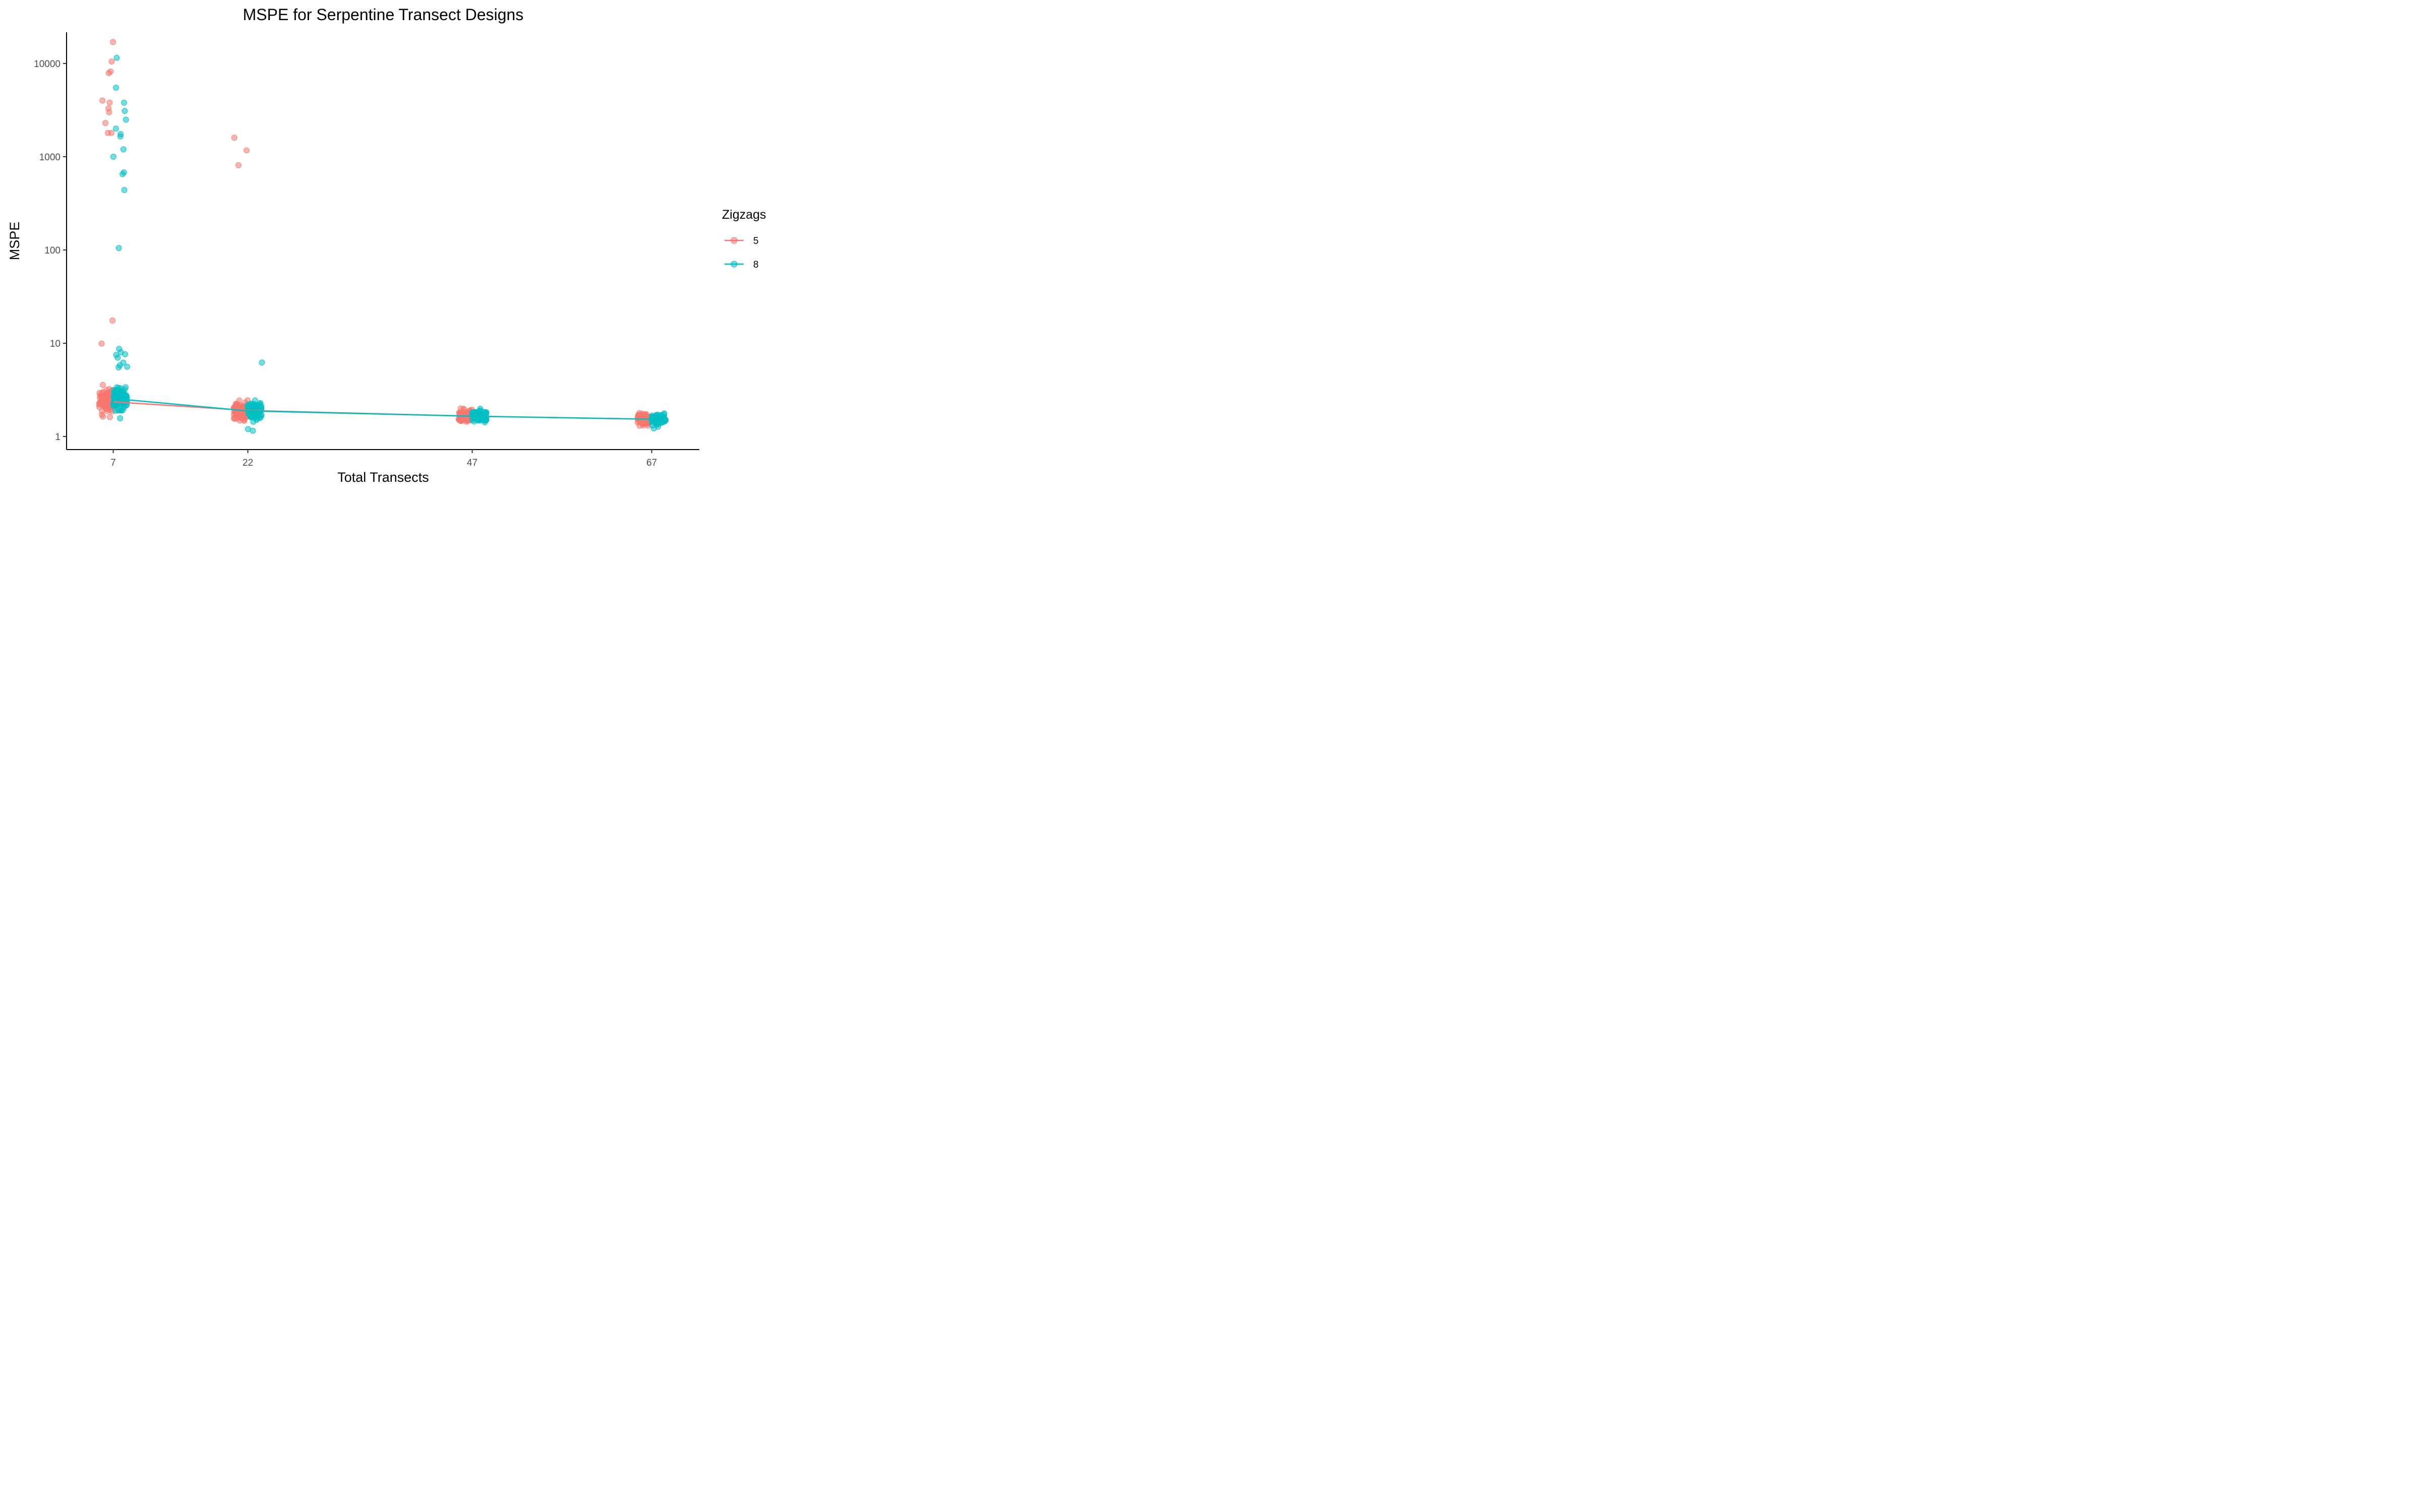 This screenshot has width=2420, height=1512. What do you see at coordinates (383, 477) in the screenshot?
I see `x-axis-title: Total Transects` at bounding box center [383, 477].